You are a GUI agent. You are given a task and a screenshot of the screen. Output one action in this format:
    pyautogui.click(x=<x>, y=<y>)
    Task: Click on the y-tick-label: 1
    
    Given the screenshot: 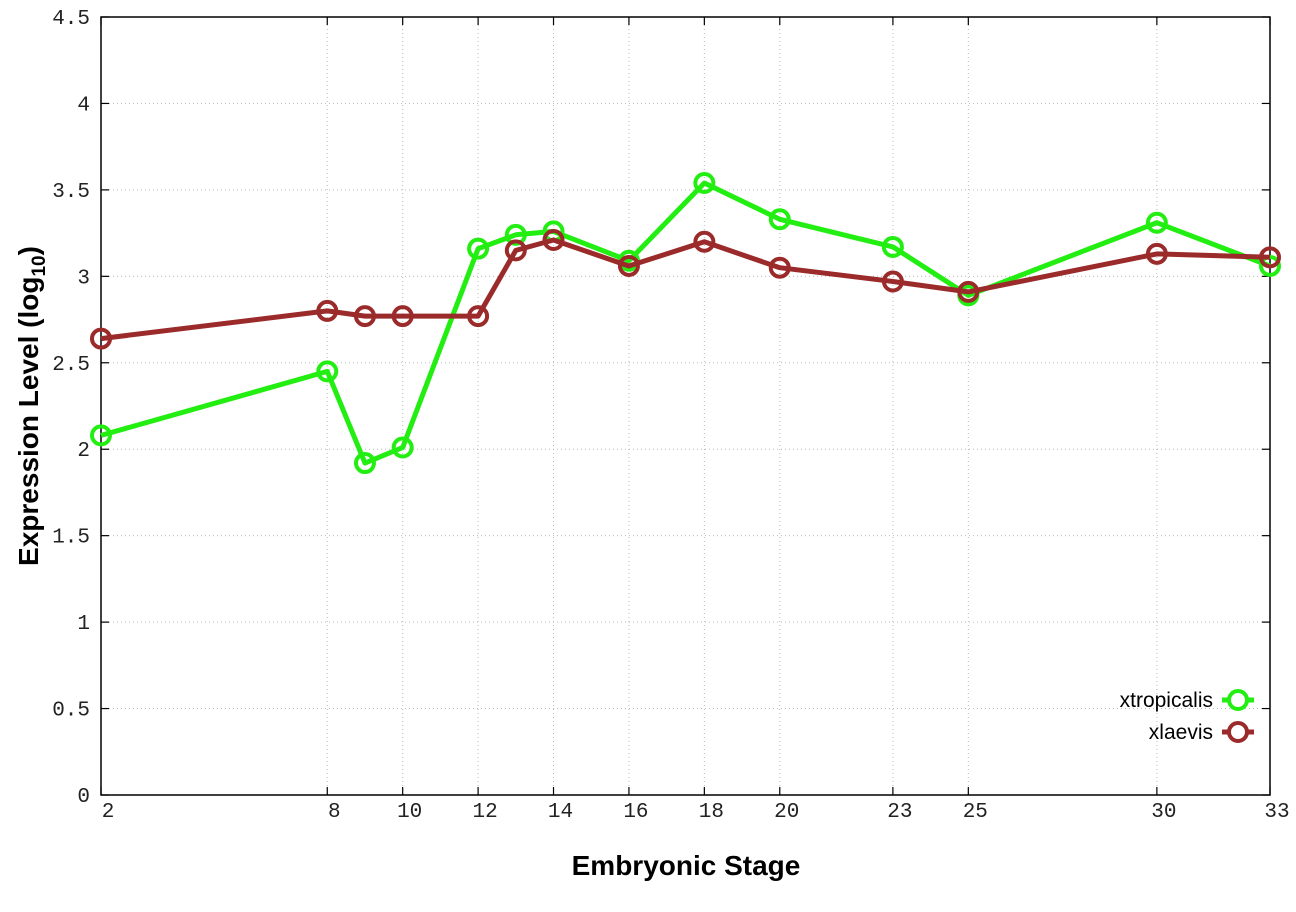 What is the action you would take?
    pyautogui.click(x=83, y=624)
    